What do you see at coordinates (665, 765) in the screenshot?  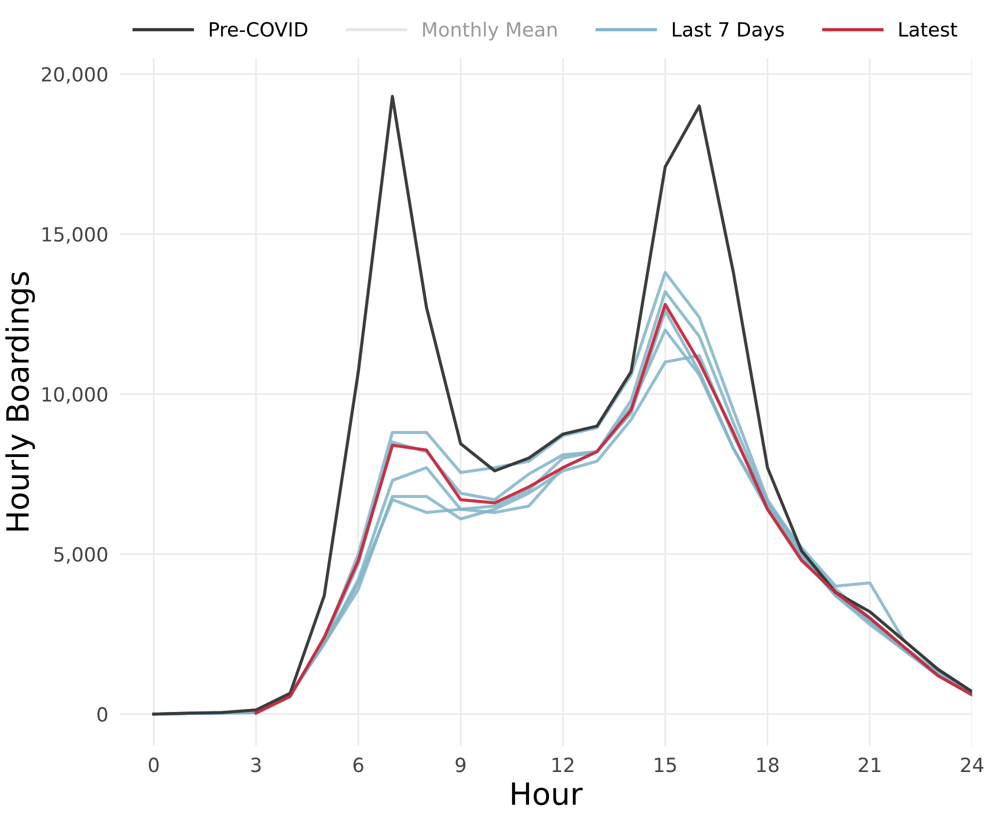 I see `x-tick-label: 15` at bounding box center [665, 765].